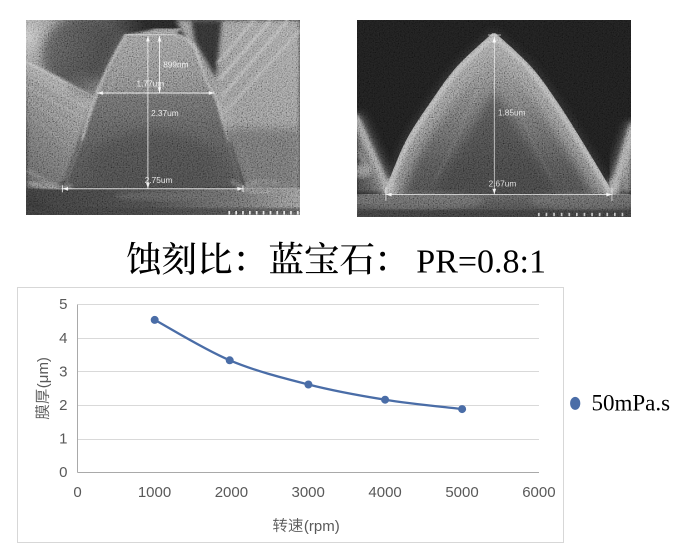 The height and width of the screenshot is (555, 686). What do you see at coordinates (481, 261) in the screenshot?
I see `svg-text: PR=0.8:1` at bounding box center [481, 261].